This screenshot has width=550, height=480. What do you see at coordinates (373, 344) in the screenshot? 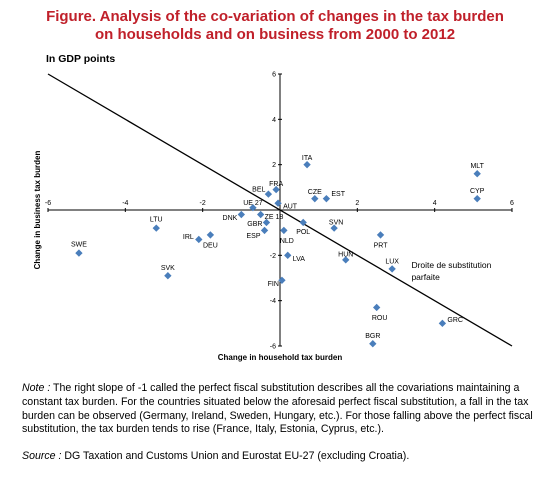
I see `point-bgr` at bounding box center [373, 344].